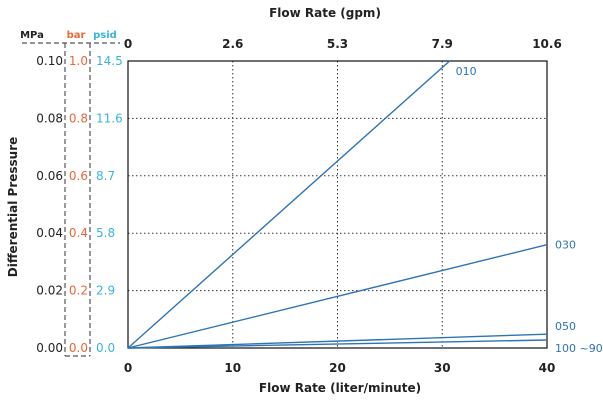 This screenshot has width=603, height=409. Describe the element at coordinates (49, 176) in the screenshot. I see `pressure-tick-label: 0.06` at that location.